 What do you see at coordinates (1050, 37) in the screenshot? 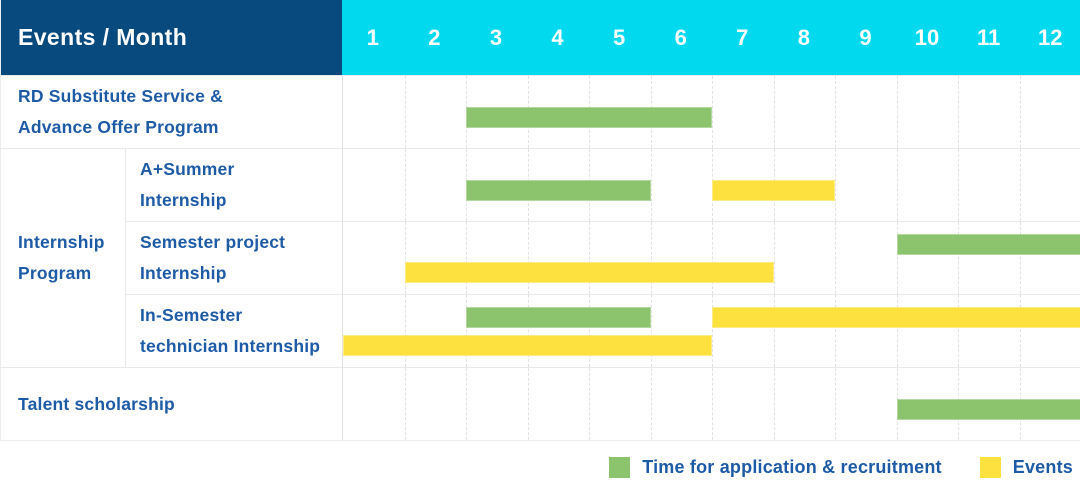
I see `month-header-12: 12` at bounding box center [1050, 37].